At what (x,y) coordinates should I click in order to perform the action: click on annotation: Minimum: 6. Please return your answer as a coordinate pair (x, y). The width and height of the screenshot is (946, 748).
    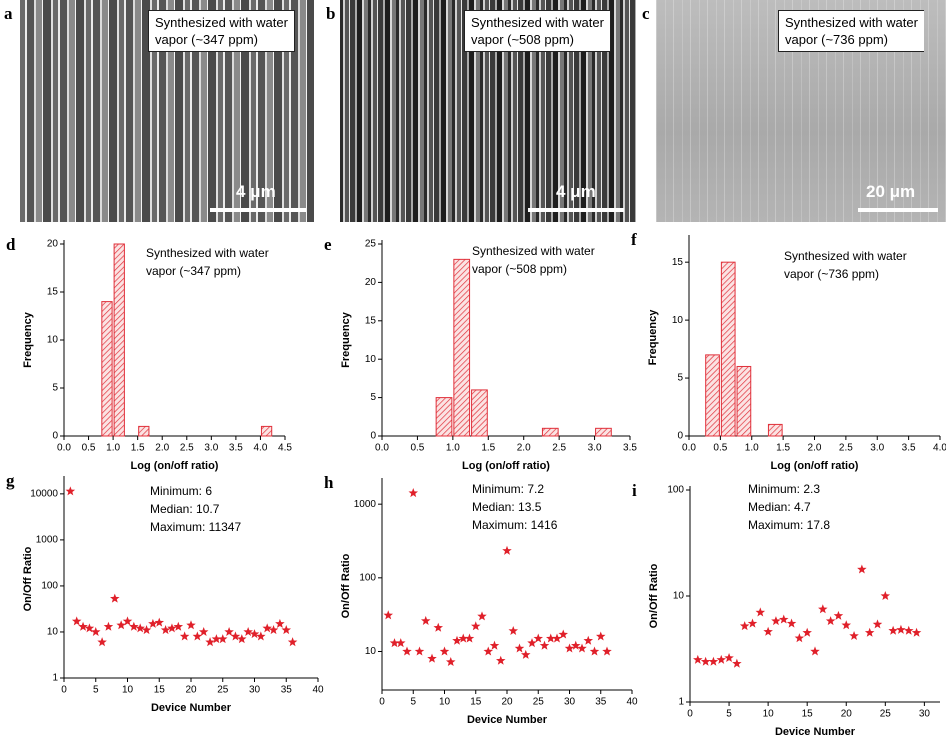
    Looking at the image, I should click on (181, 491).